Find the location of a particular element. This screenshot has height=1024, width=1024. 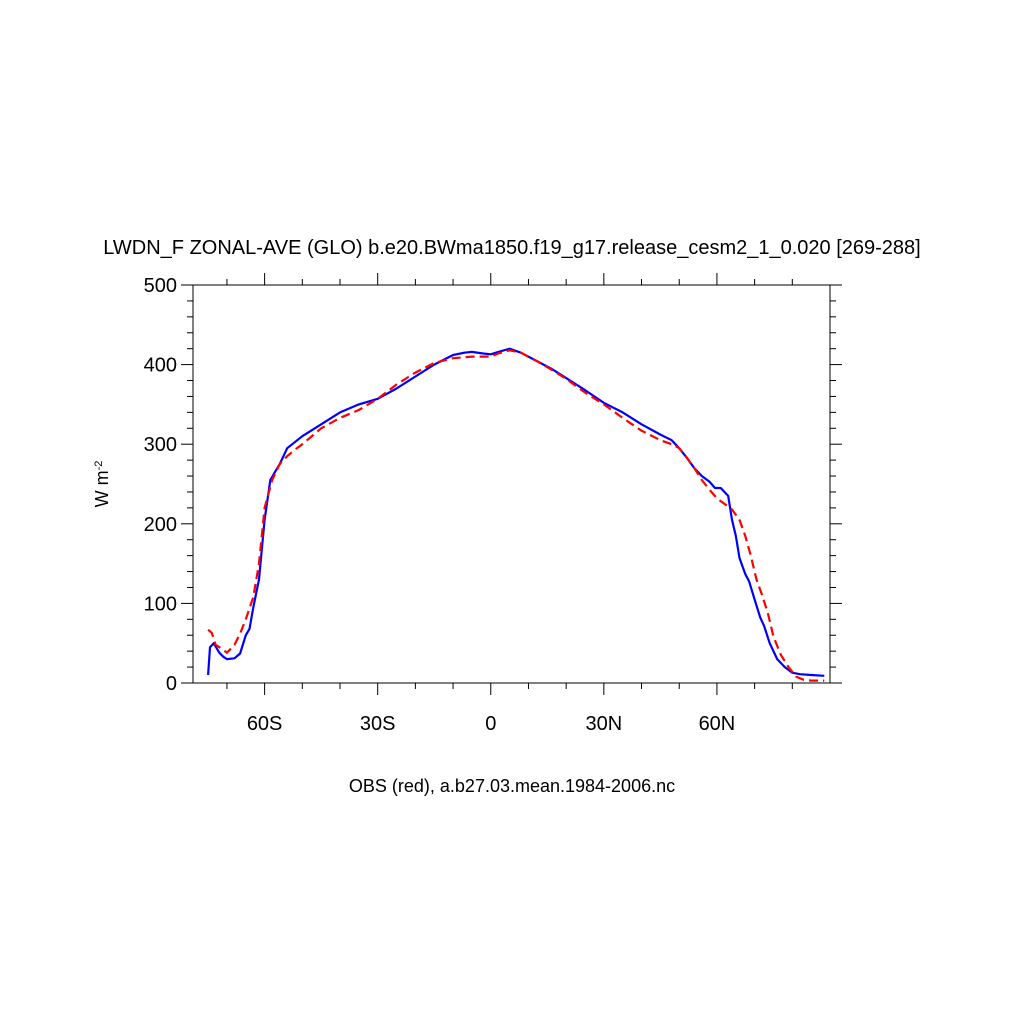

x-tick-label: 30N is located at coordinates (603, 724).